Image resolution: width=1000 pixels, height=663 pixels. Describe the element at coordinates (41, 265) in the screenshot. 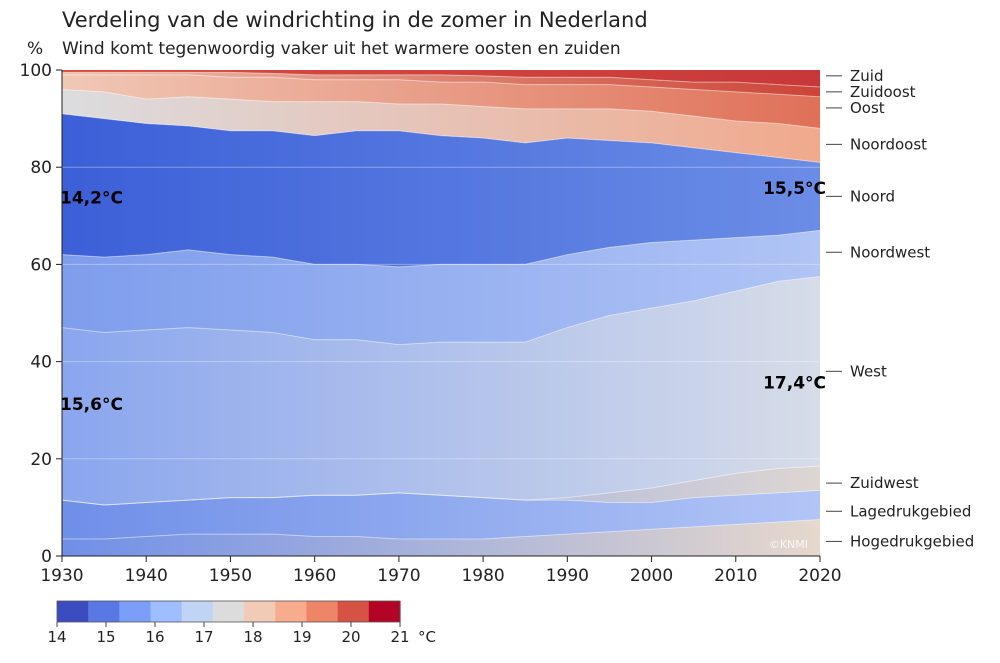

I see `y-tick-label: 60` at that location.